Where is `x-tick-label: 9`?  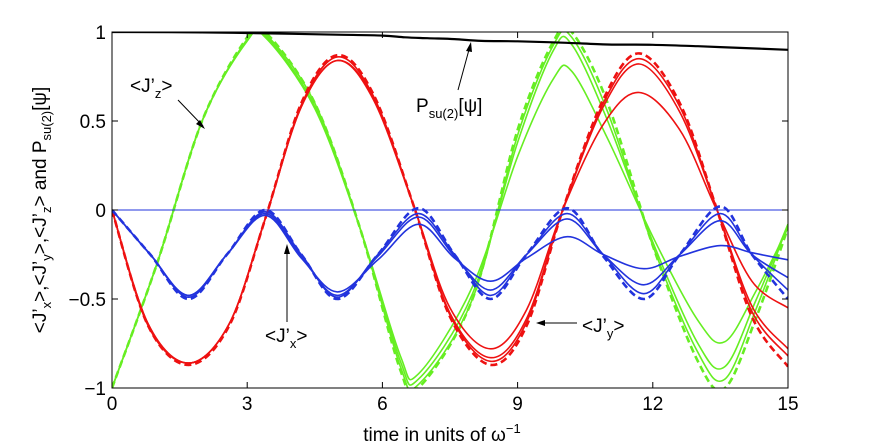 x-tick-label: 9 is located at coordinates (517, 404).